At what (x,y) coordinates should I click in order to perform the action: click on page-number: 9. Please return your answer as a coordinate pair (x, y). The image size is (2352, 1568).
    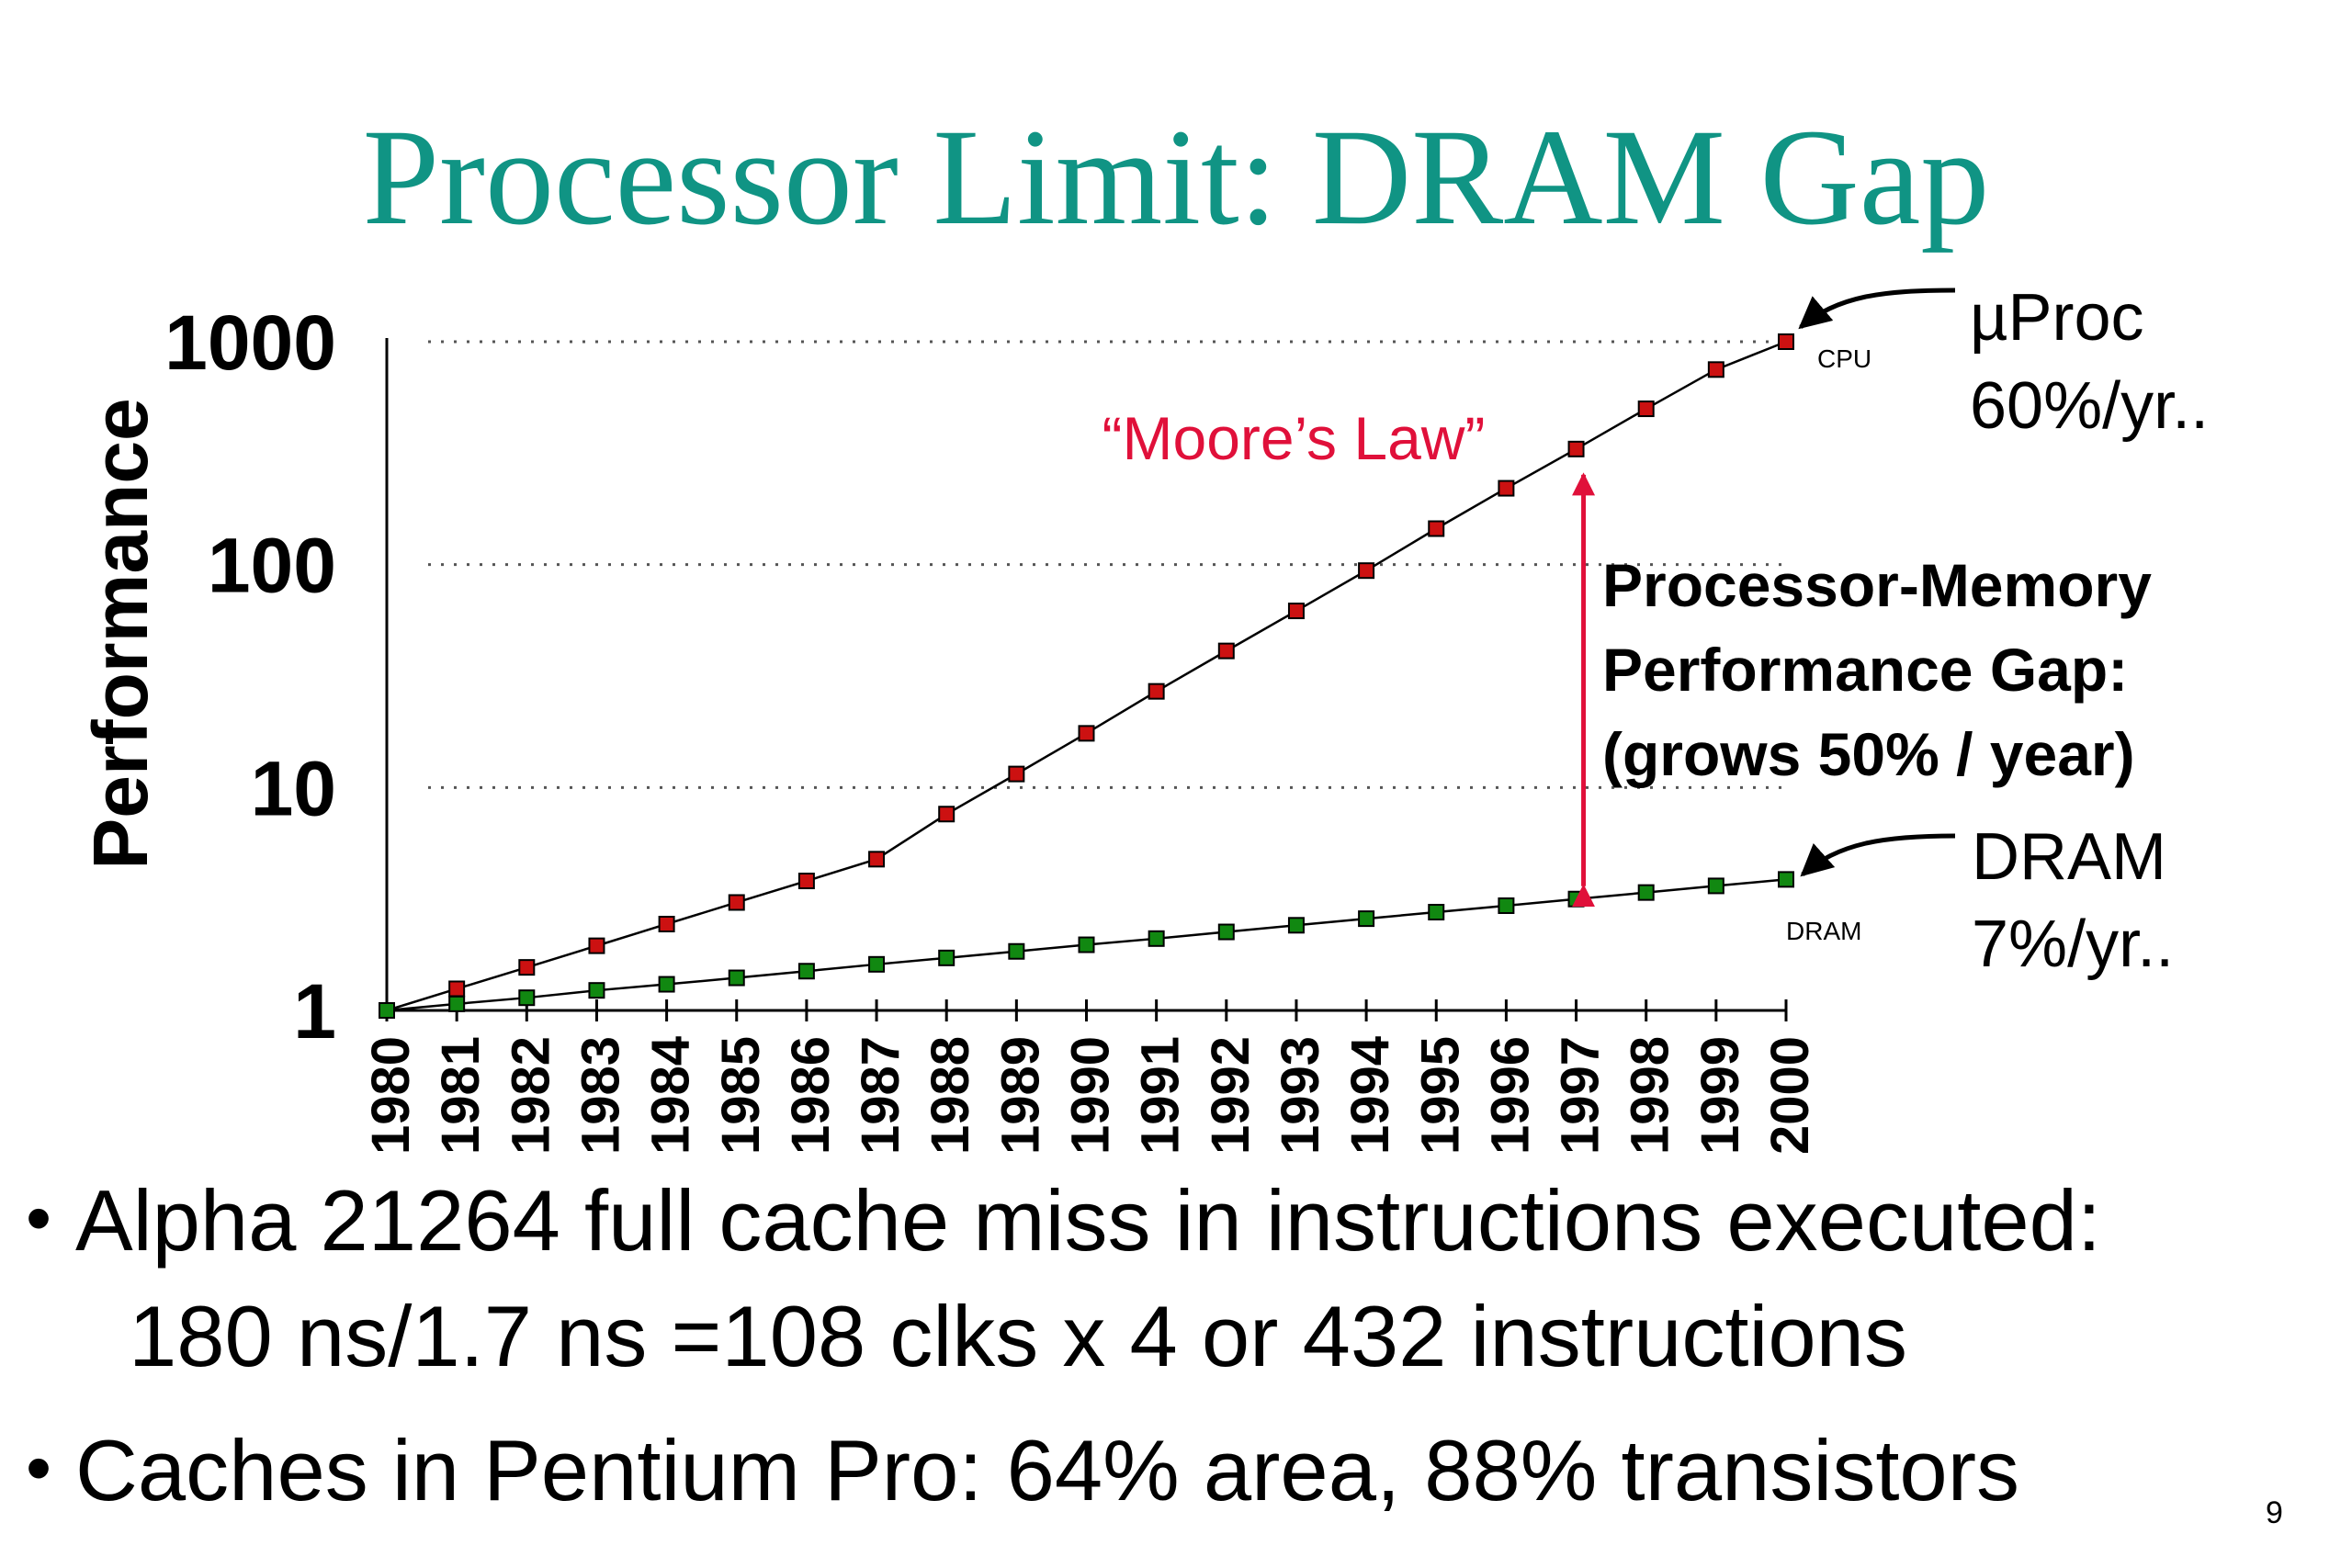
    Looking at the image, I should click on (2274, 1513).